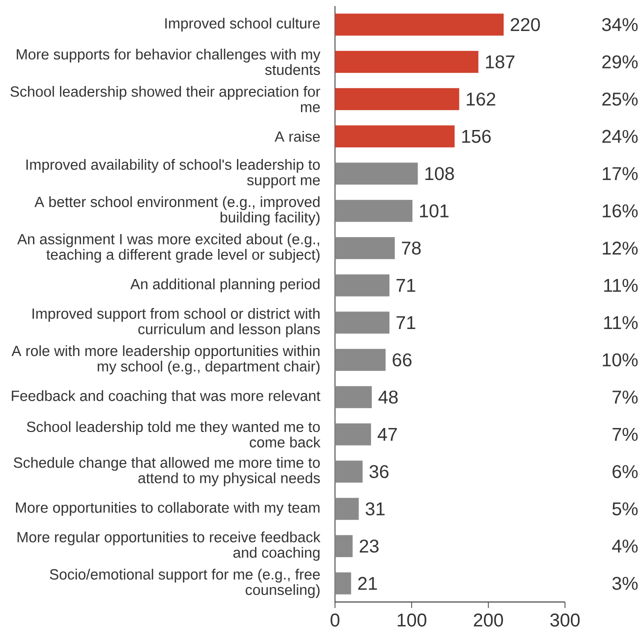  I want to click on y-tick-label: Improved support from school or district with curriculum and lesson plans, so click(176, 323).